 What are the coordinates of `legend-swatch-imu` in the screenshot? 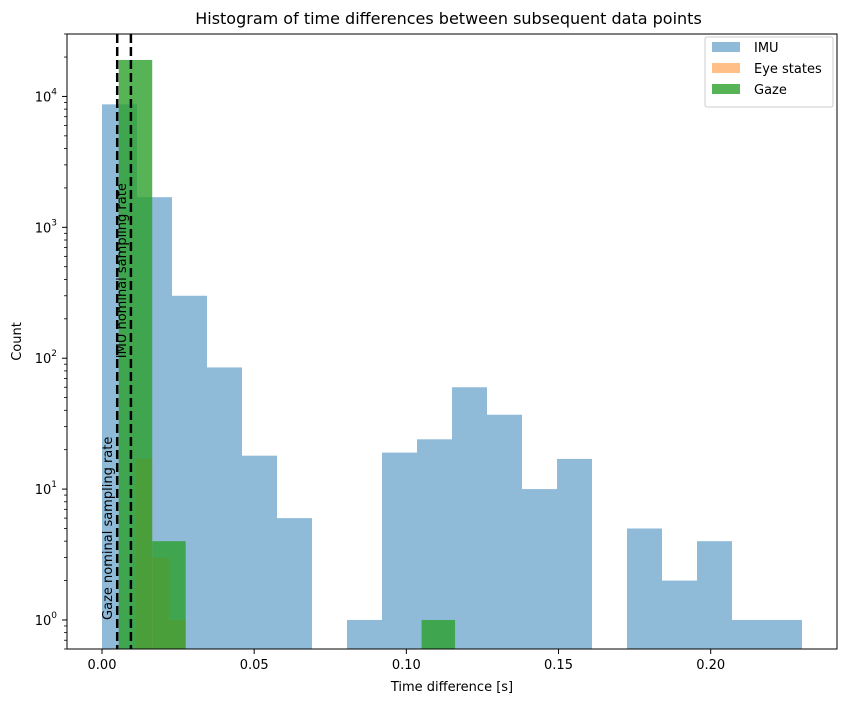 It's located at (726, 47).